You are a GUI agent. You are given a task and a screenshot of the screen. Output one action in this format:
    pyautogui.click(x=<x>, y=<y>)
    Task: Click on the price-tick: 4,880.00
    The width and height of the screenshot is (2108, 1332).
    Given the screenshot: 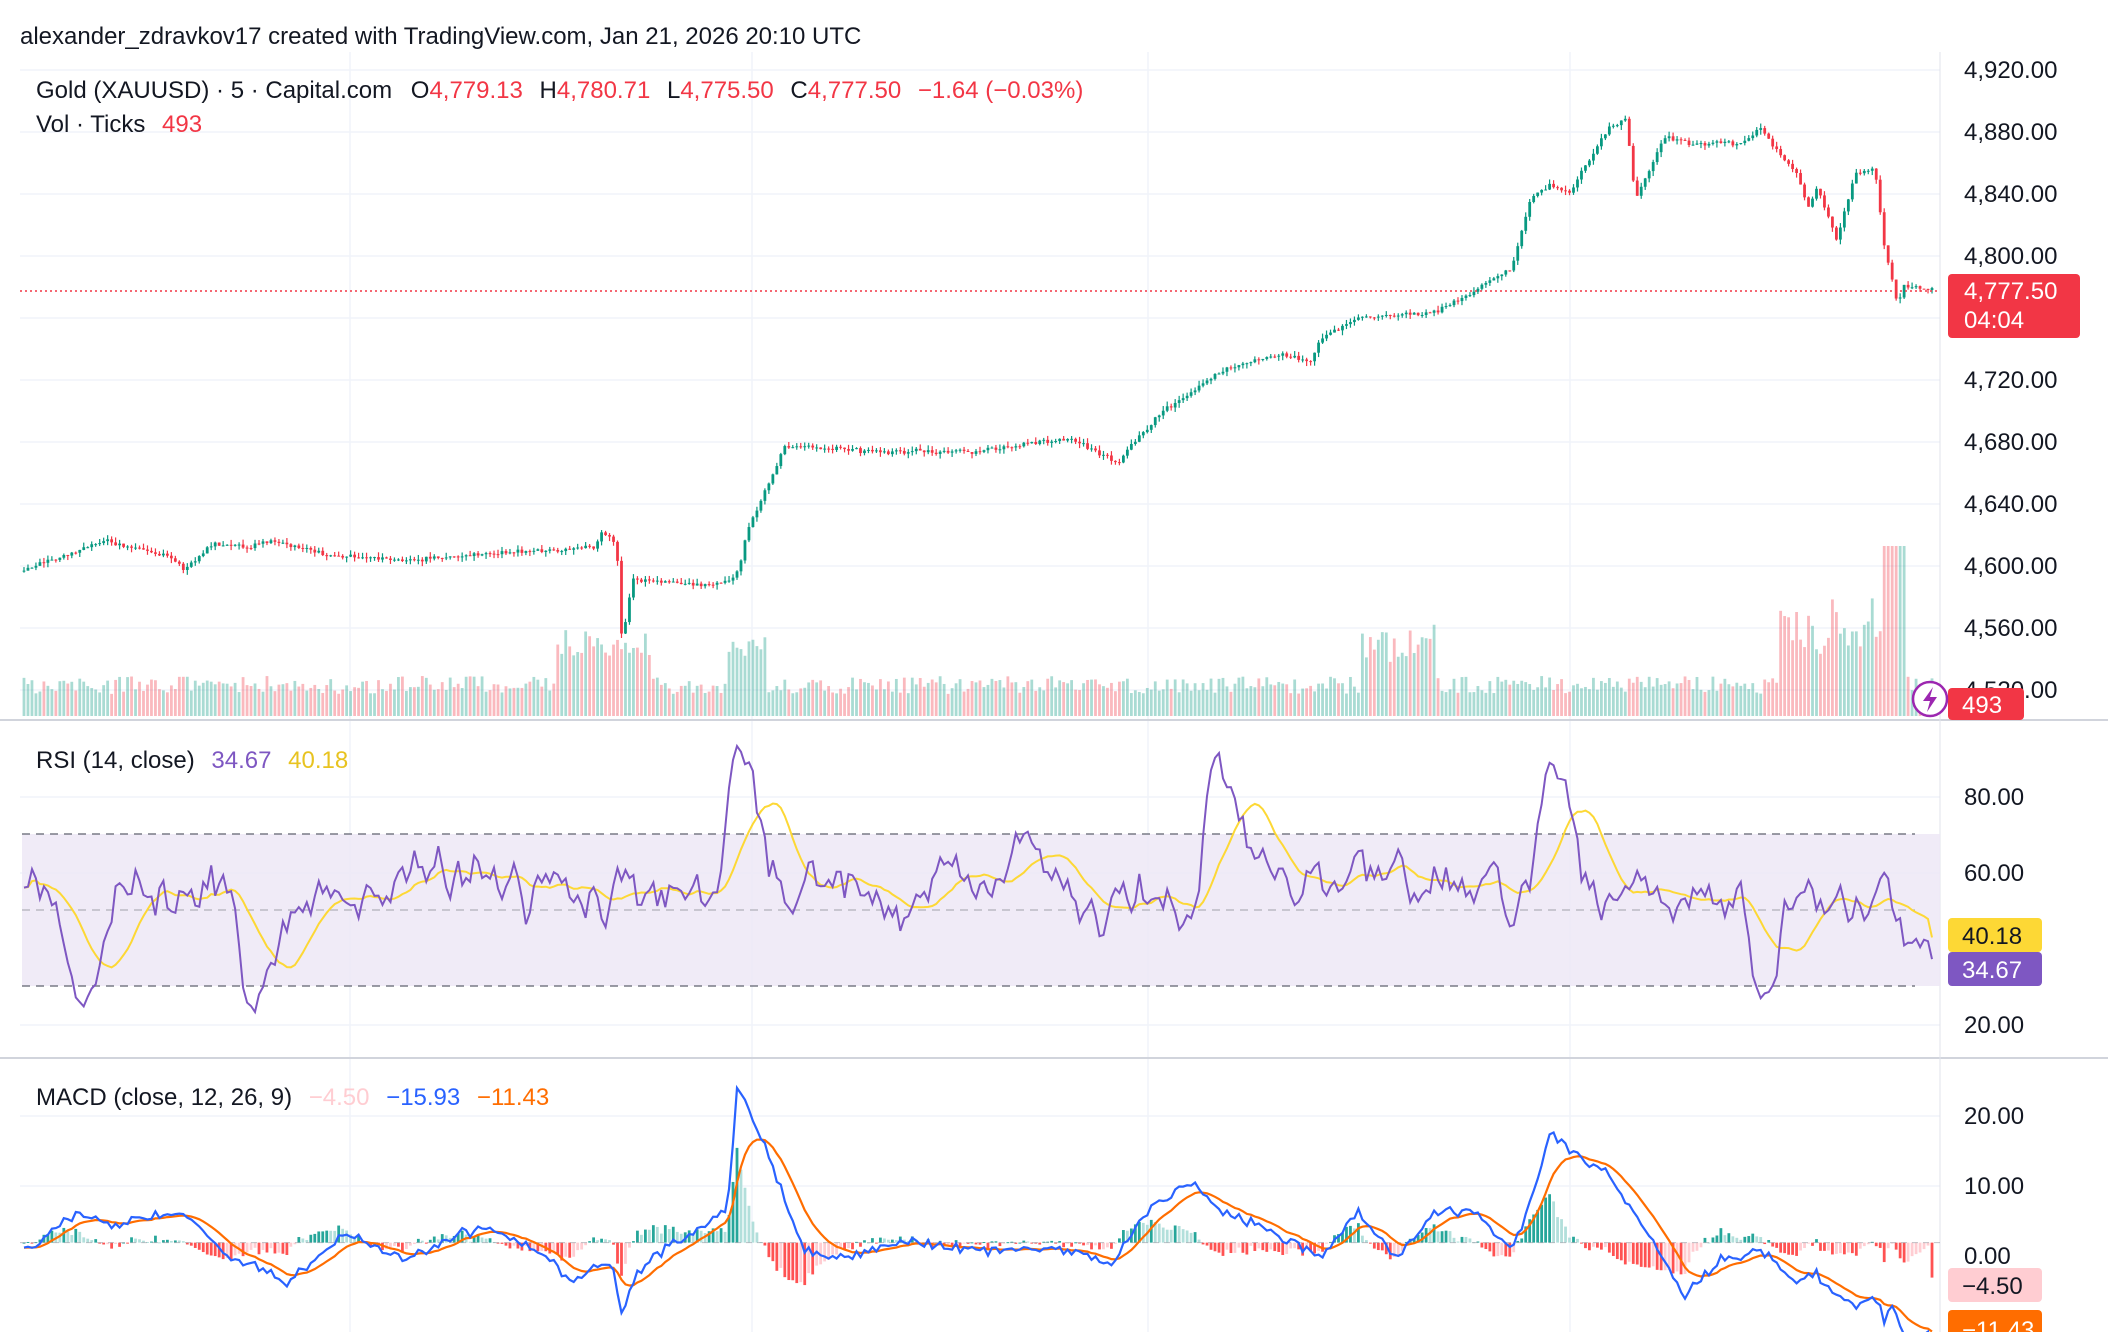 What is the action you would take?
    pyautogui.click(x=2010, y=132)
    